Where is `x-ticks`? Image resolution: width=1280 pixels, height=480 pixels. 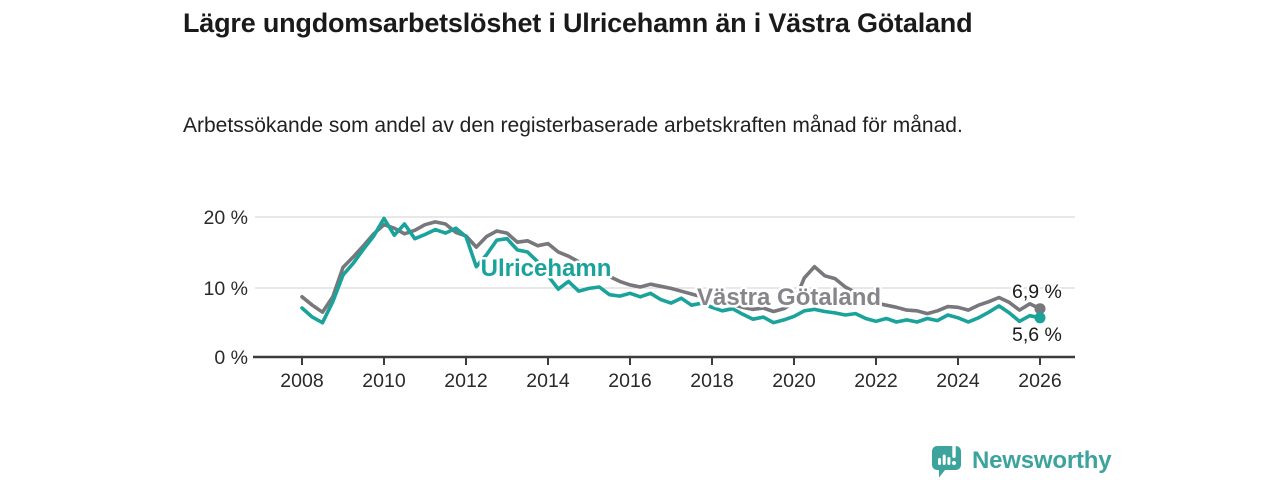 x-ticks is located at coordinates (671, 361).